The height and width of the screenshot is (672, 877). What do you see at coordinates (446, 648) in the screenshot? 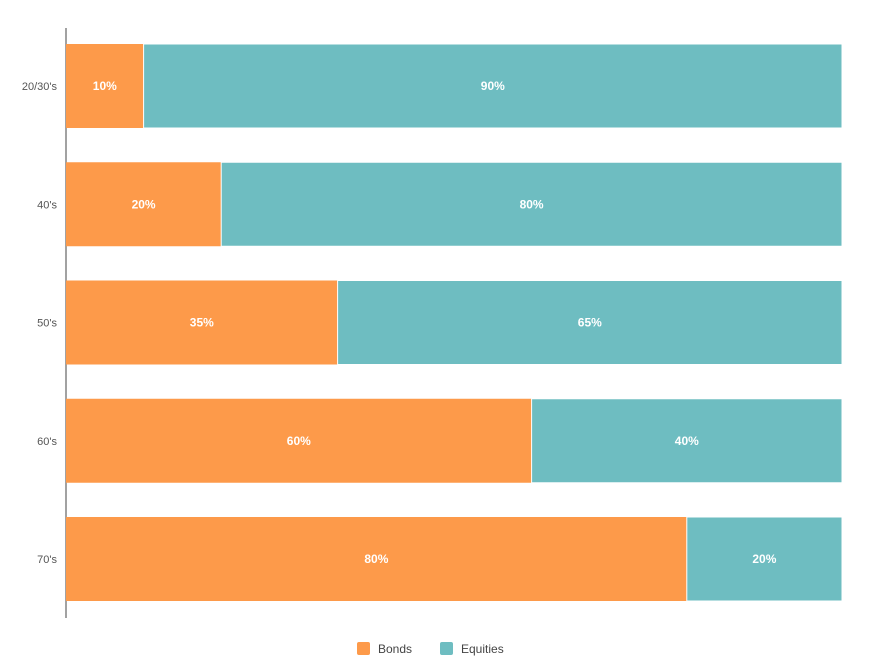
I see `legend-swatch-equities` at bounding box center [446, 648].